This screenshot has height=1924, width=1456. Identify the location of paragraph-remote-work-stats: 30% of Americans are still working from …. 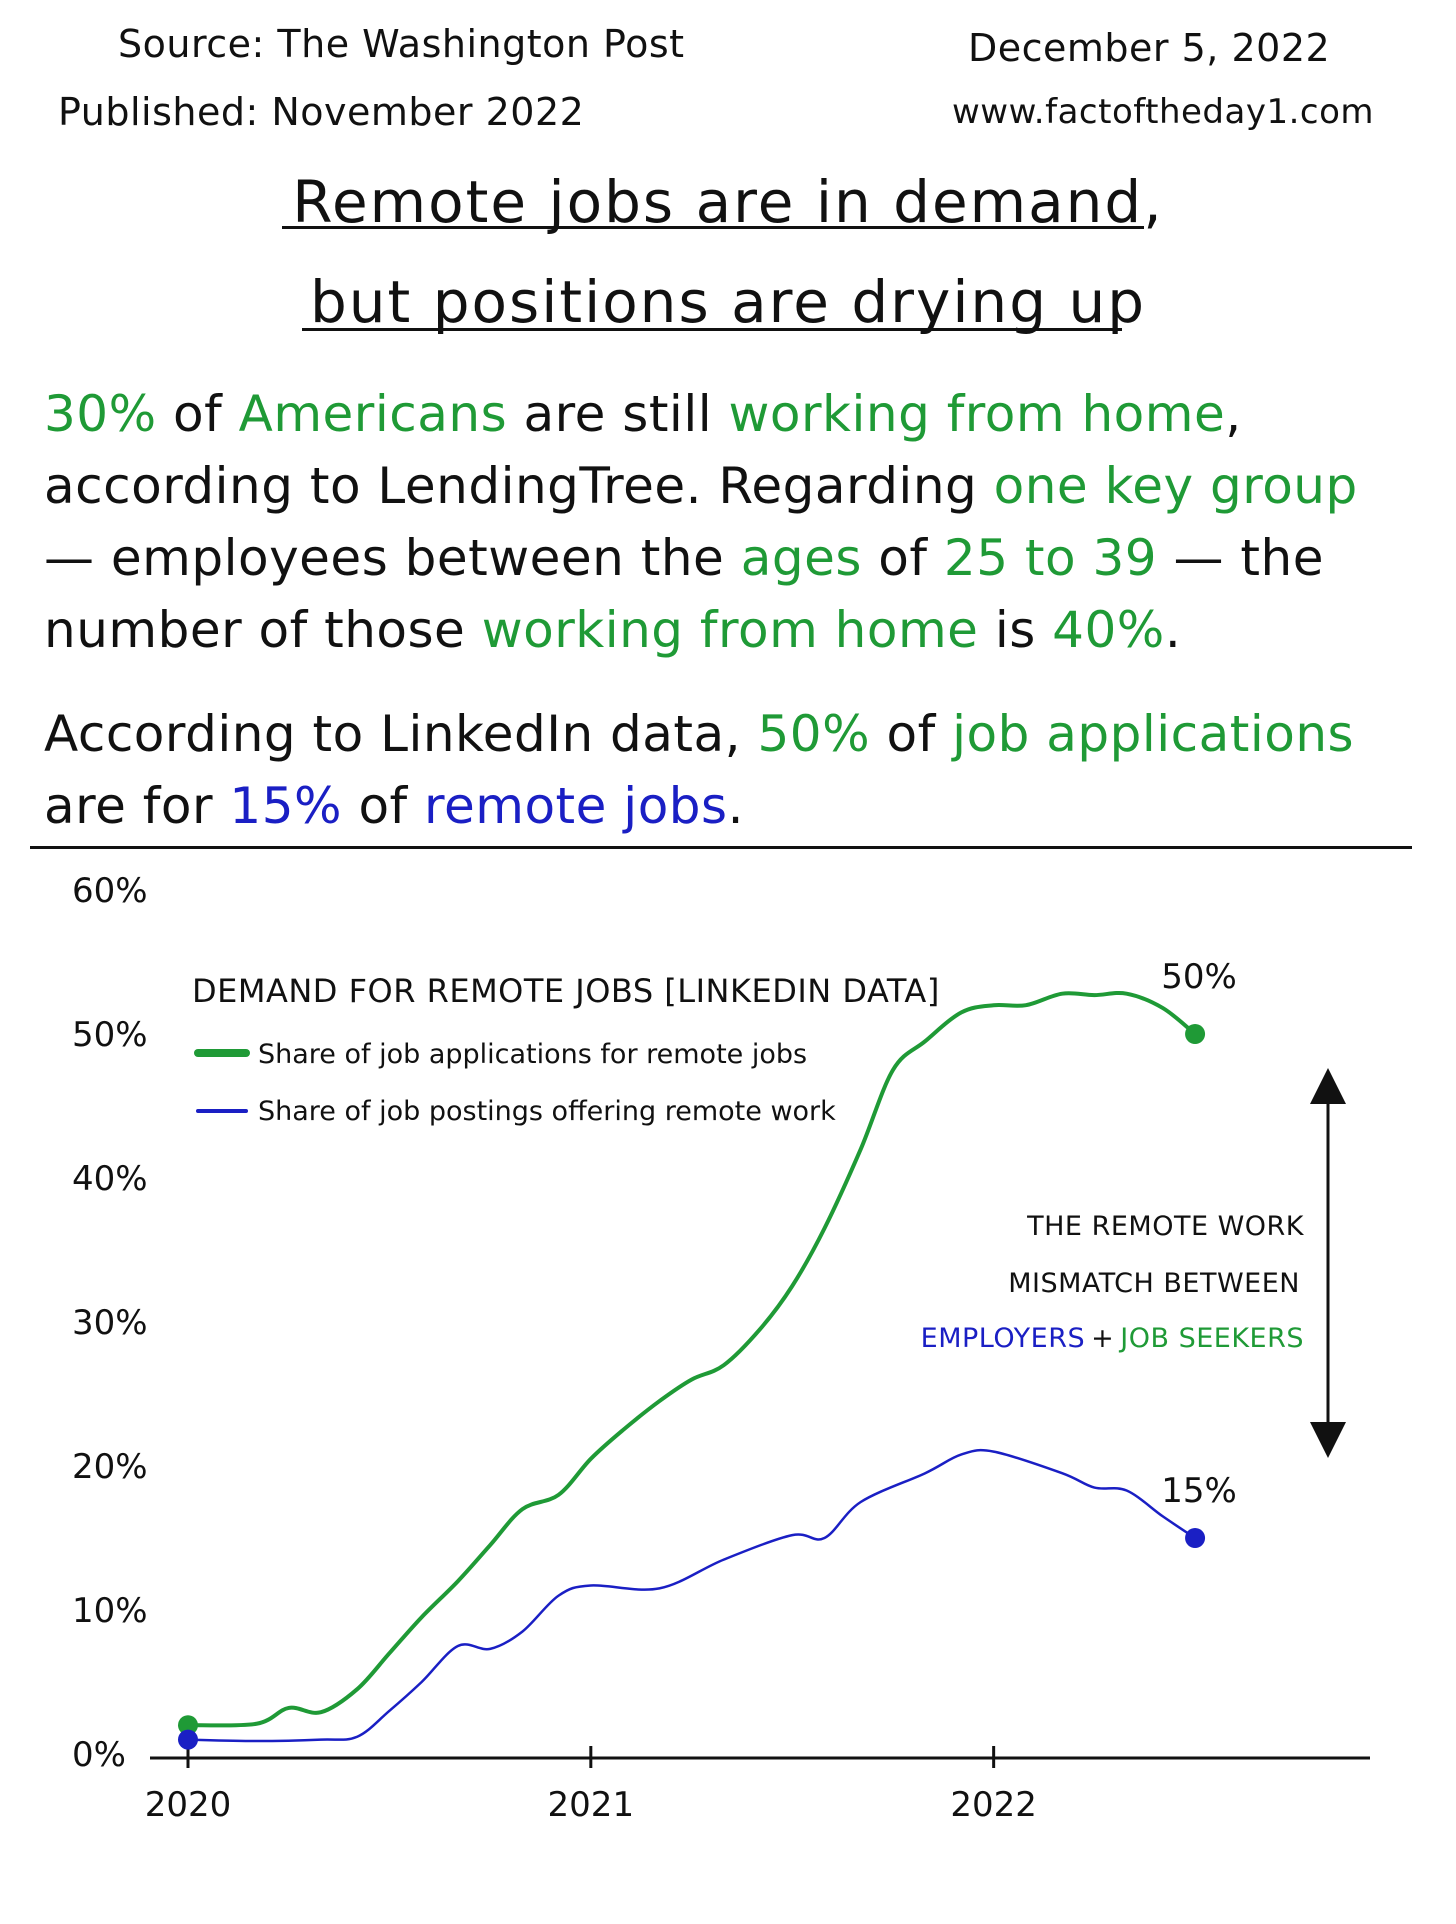
(729, 522).